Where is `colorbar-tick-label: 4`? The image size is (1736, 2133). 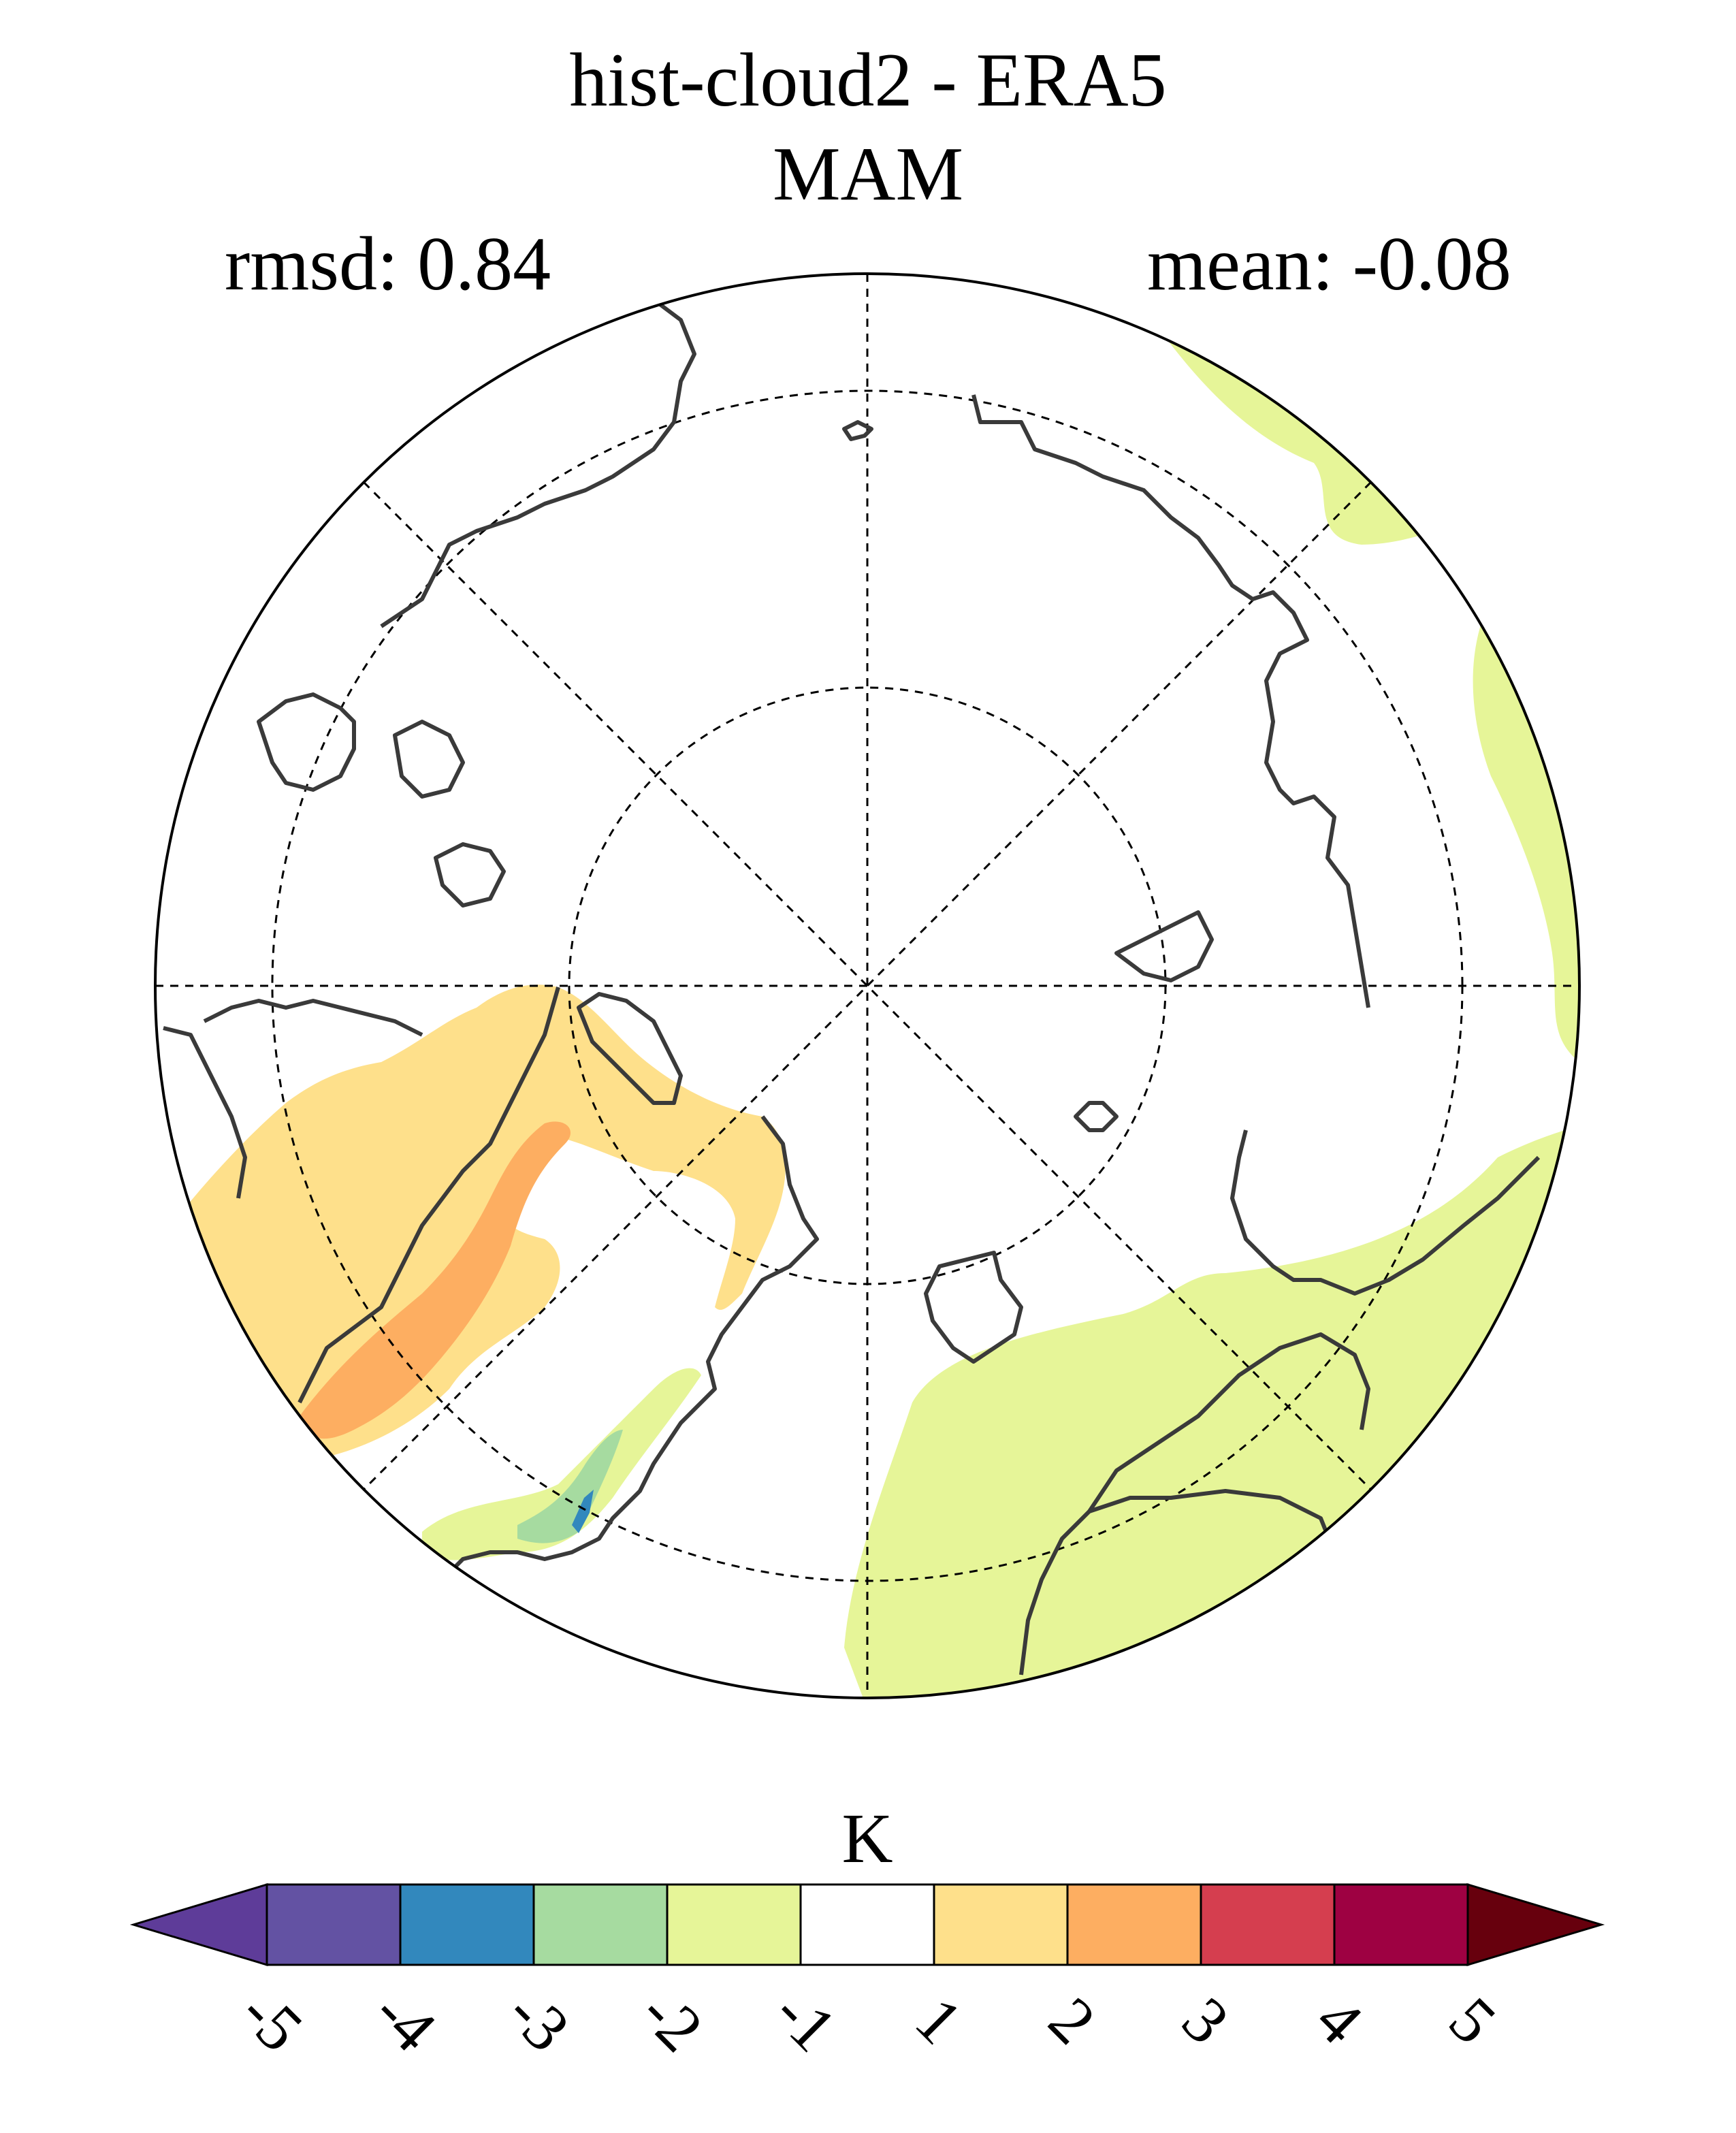
colorbar-tick-label: 4 is located at coordinates (1339, 2021).